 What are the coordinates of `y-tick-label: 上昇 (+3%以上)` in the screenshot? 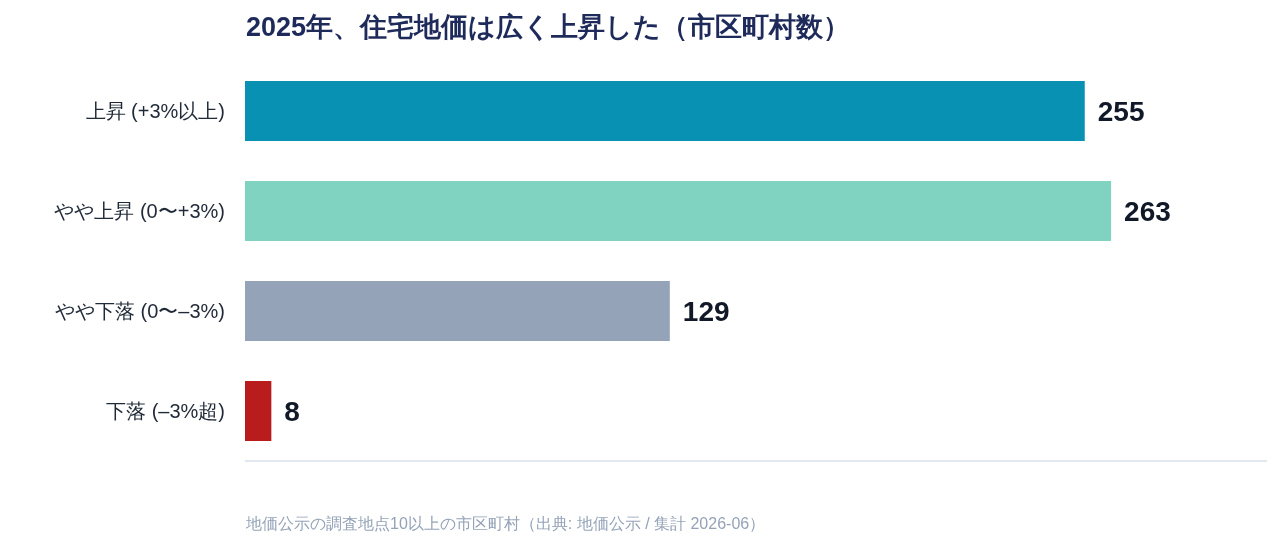 It's located at (155, 111).